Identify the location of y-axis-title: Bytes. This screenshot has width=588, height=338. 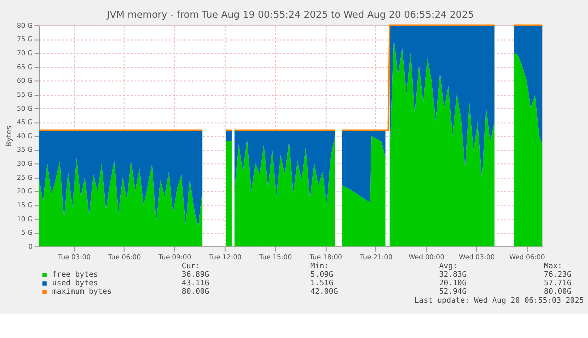
(9, 137).